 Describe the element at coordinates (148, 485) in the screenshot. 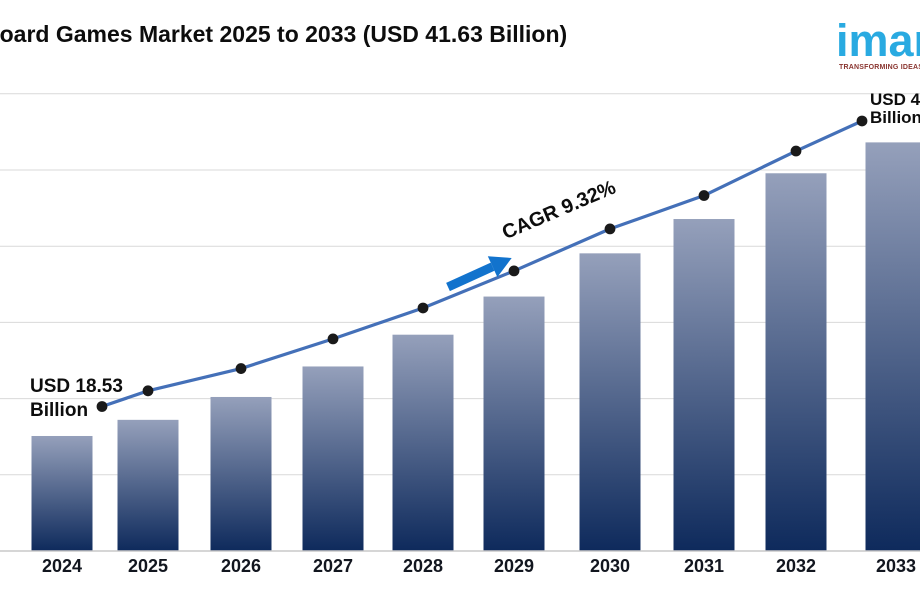

I see `bar-2025` at that location.